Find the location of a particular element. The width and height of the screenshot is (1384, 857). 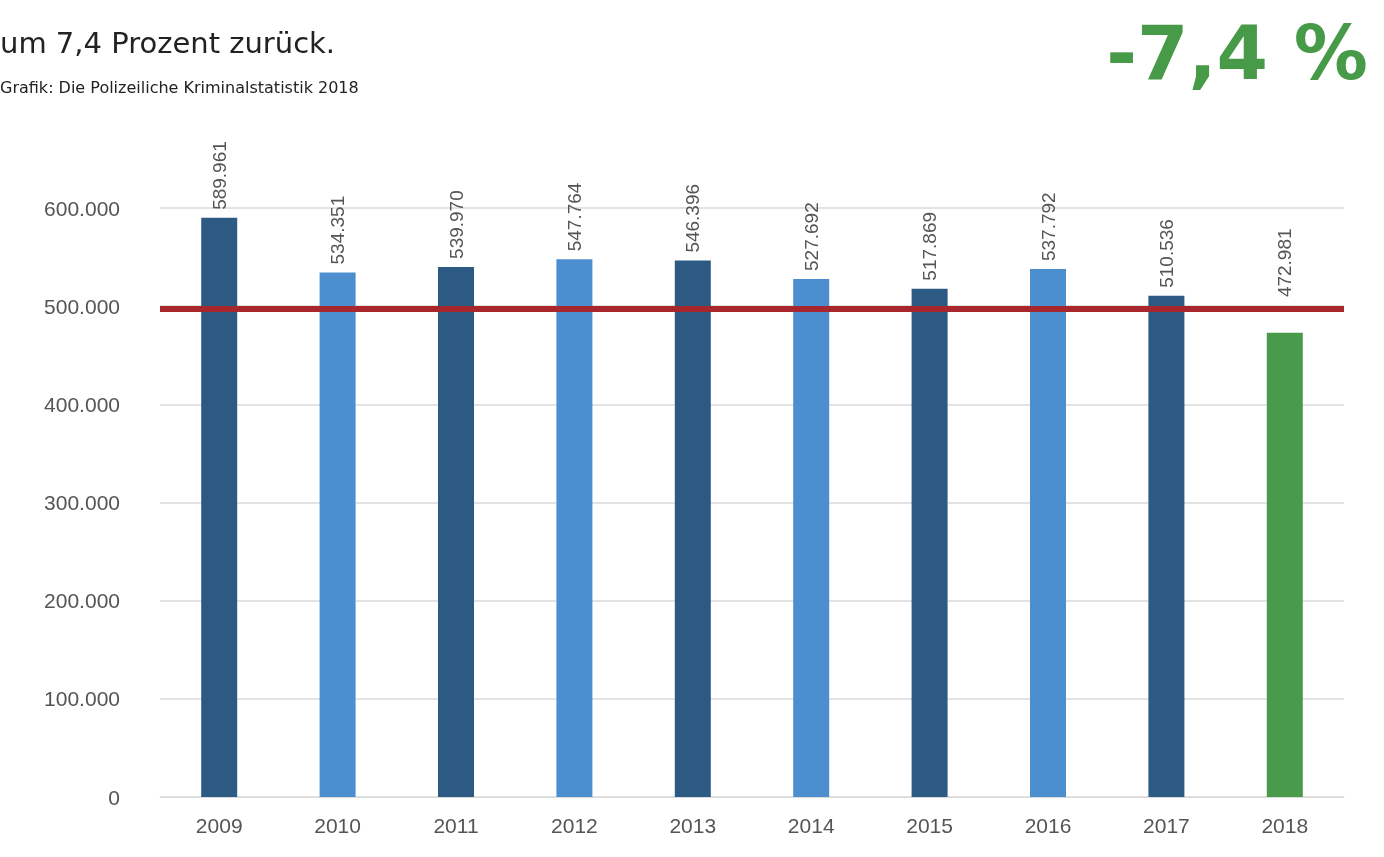

x-tick-label: 2017 is located at coordinates (1166, 825).